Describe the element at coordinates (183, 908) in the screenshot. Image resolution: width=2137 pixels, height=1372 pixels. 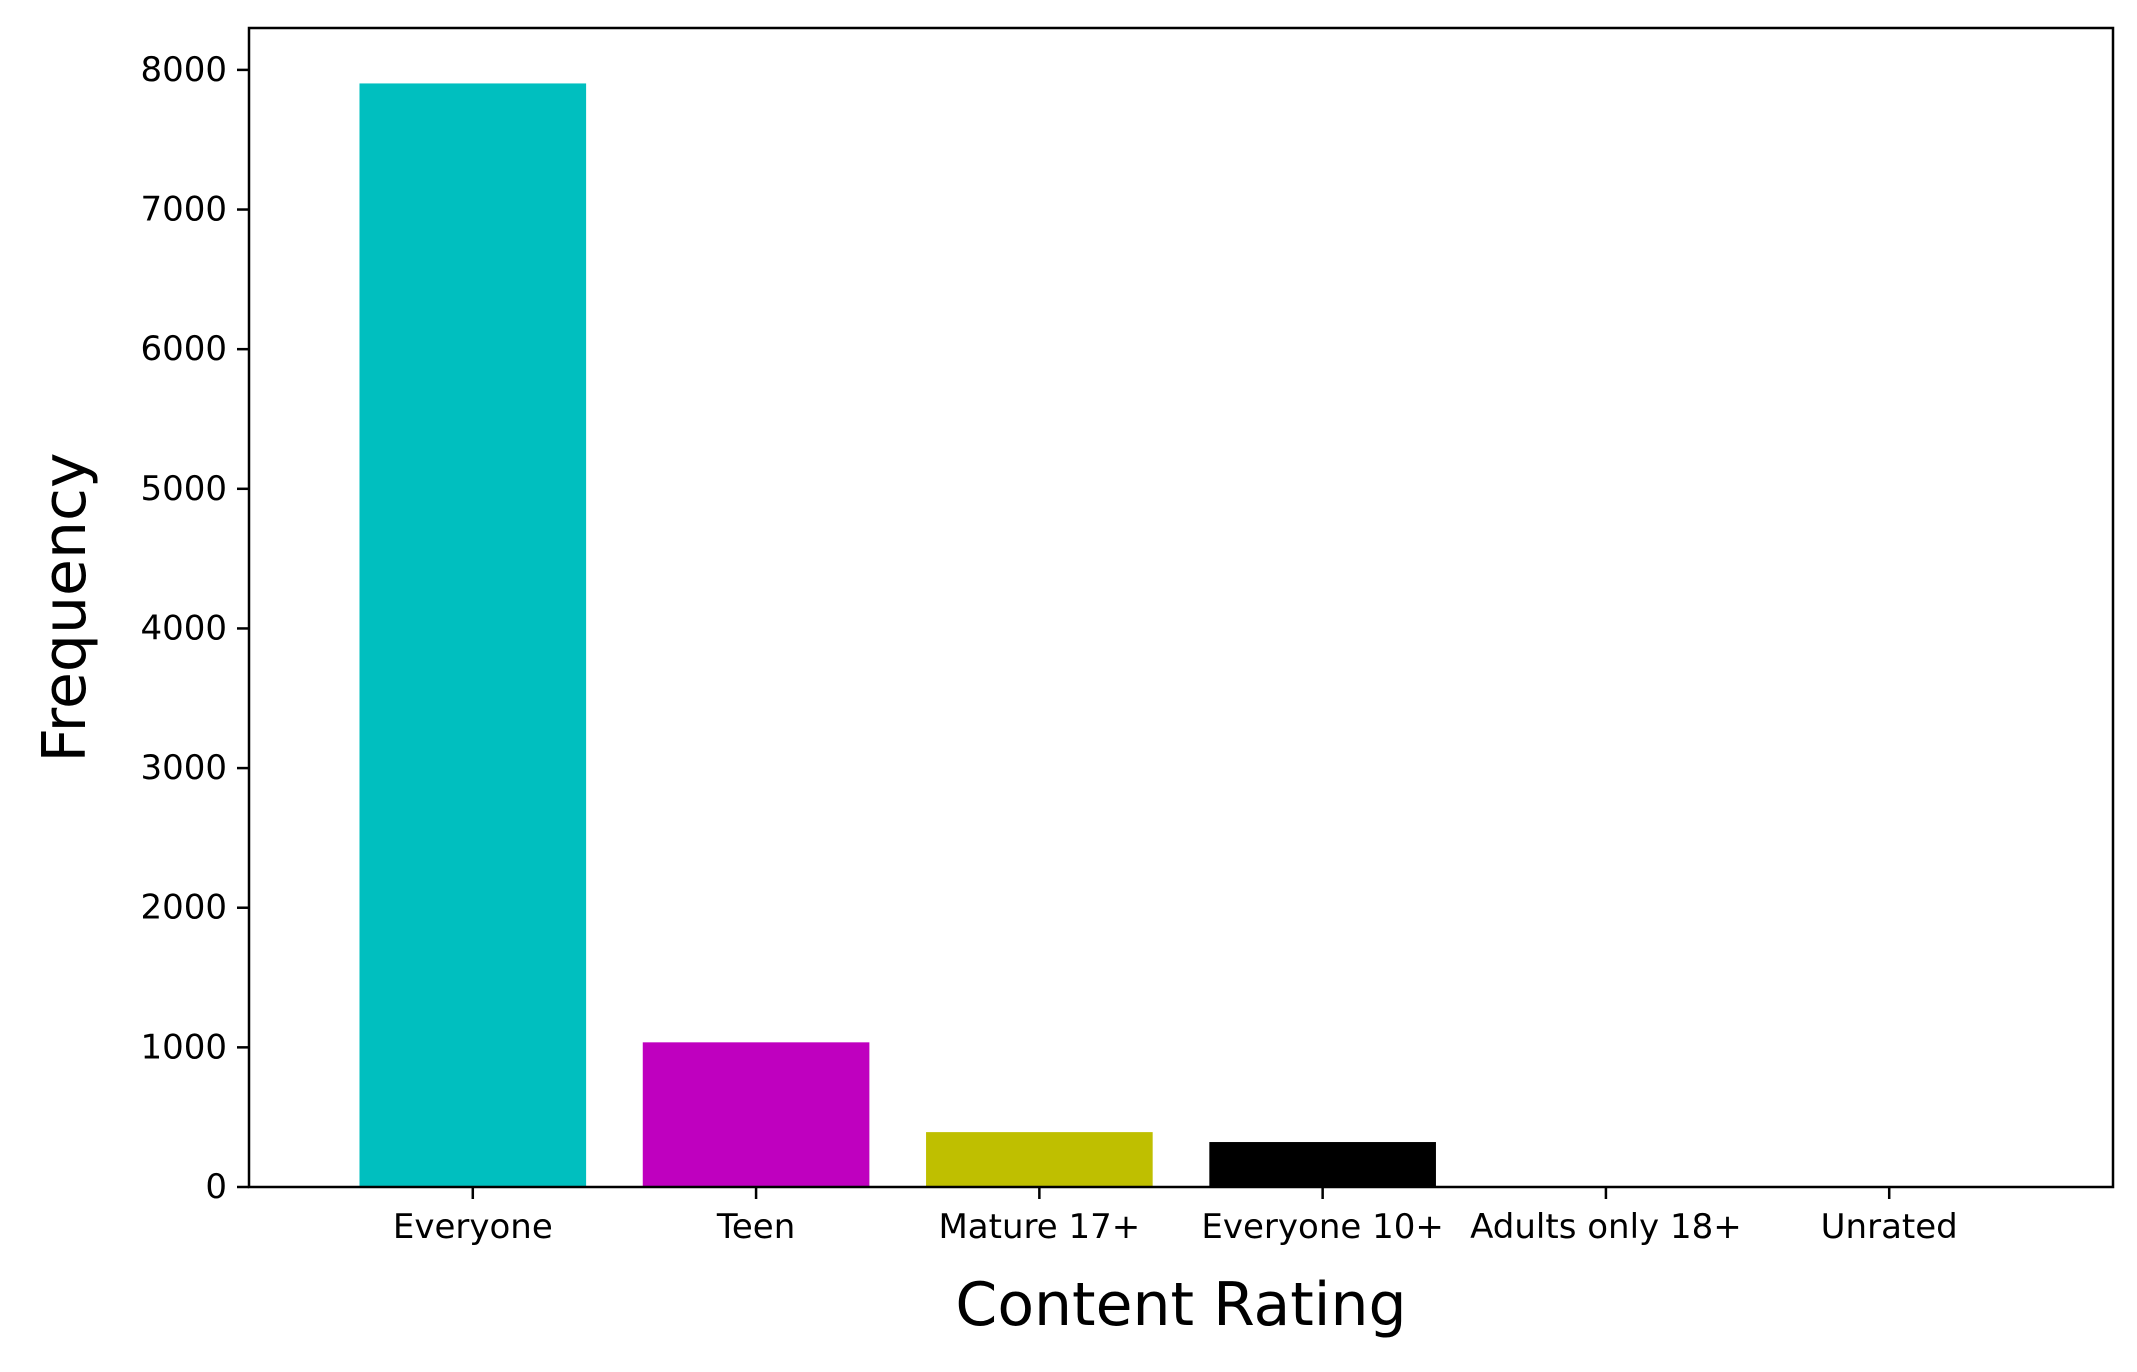
I see `y-tick-label: 2000` at that location.